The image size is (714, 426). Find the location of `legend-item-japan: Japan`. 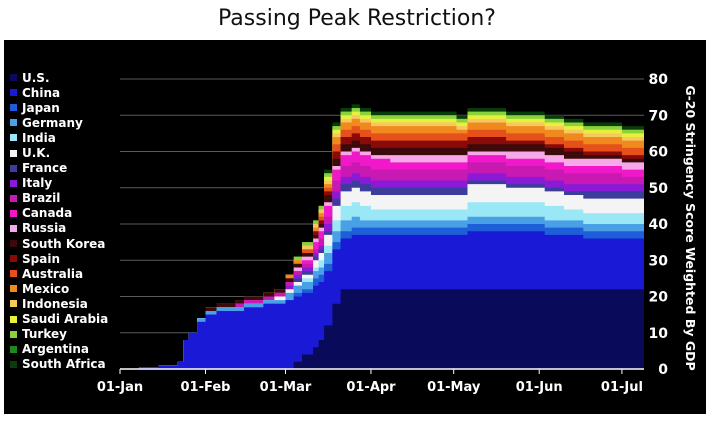

legend-item-japan: Japan is located at coordinates (59, 107).